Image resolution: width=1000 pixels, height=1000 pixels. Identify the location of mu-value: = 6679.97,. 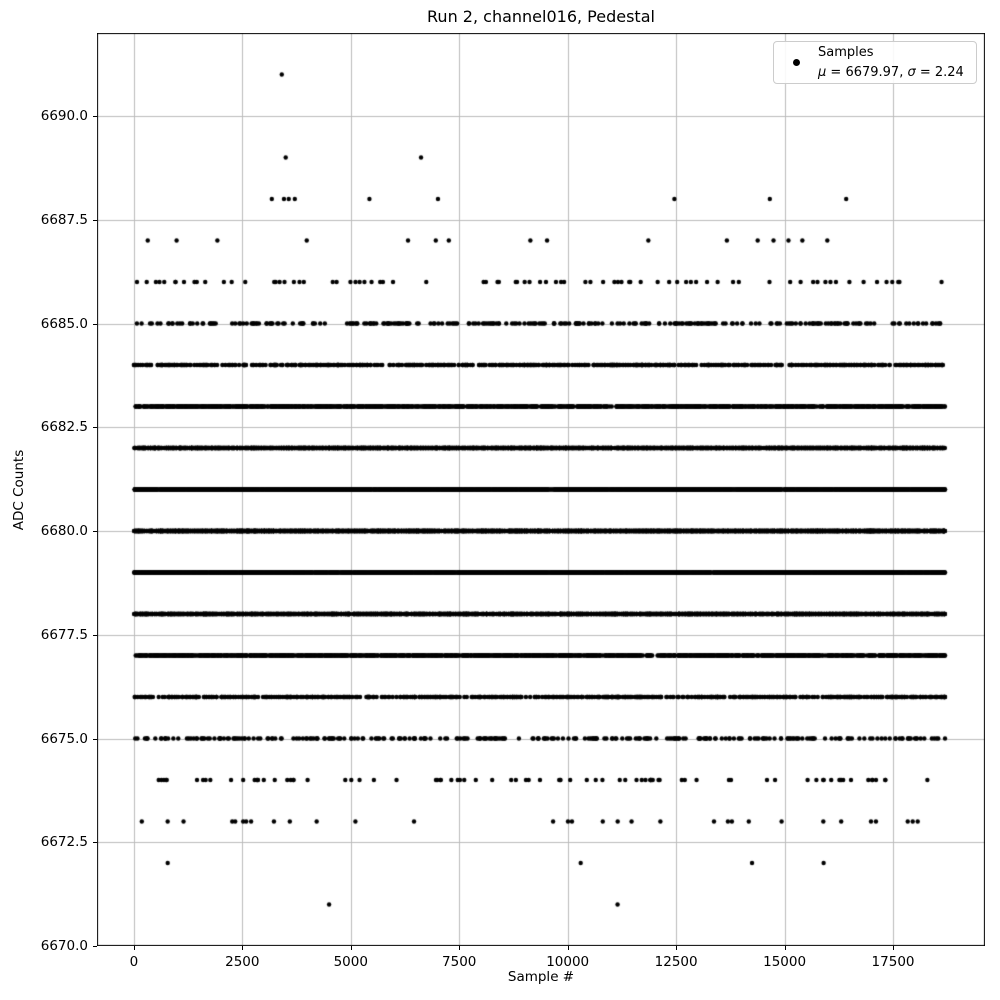
(867, 72).